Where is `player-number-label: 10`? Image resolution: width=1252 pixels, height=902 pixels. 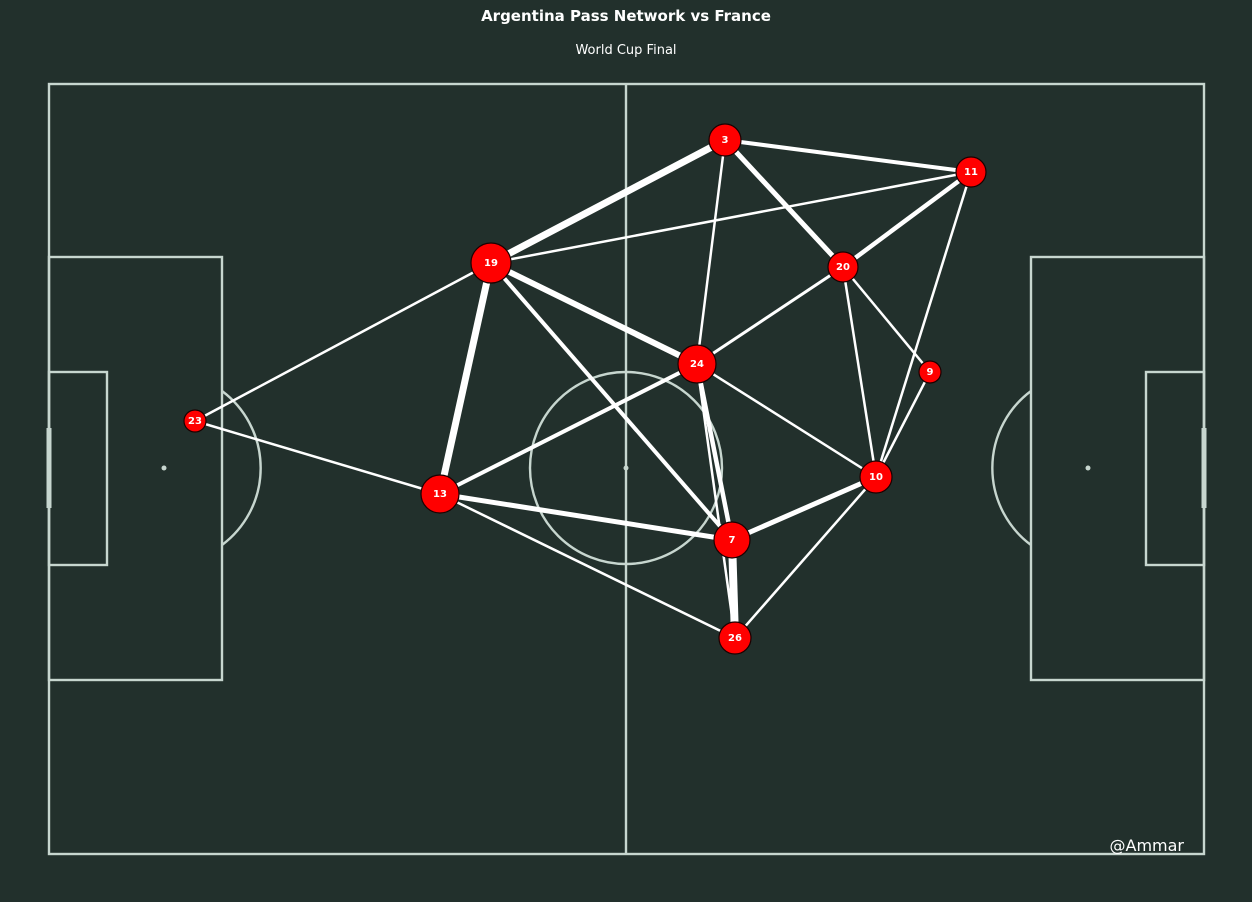 player-number-label: 10 is located at coordinates (876, 477).